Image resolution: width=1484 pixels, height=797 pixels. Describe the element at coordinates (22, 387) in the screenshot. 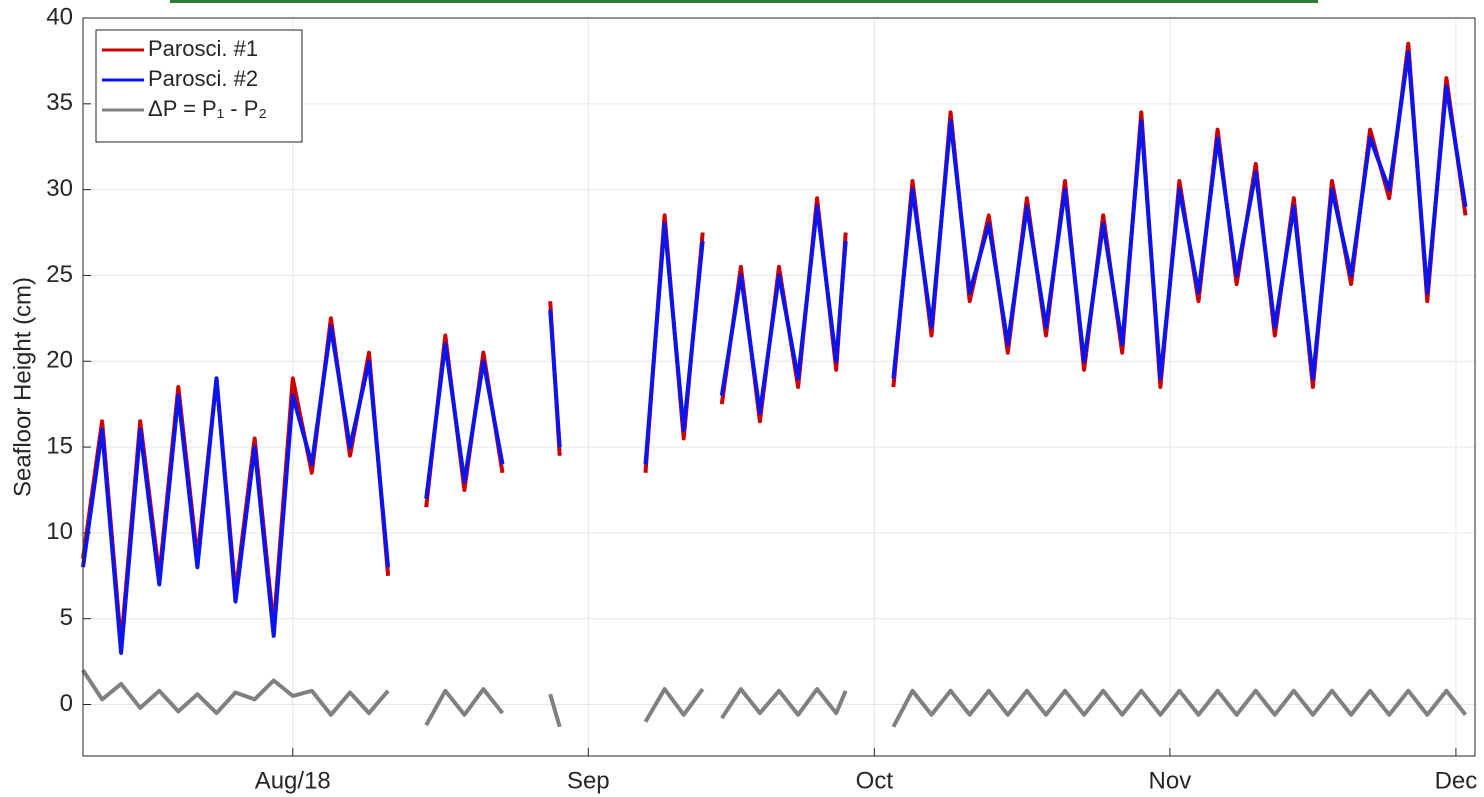

I see `y-axis-label: Seafloor Height (cm)` at that location.